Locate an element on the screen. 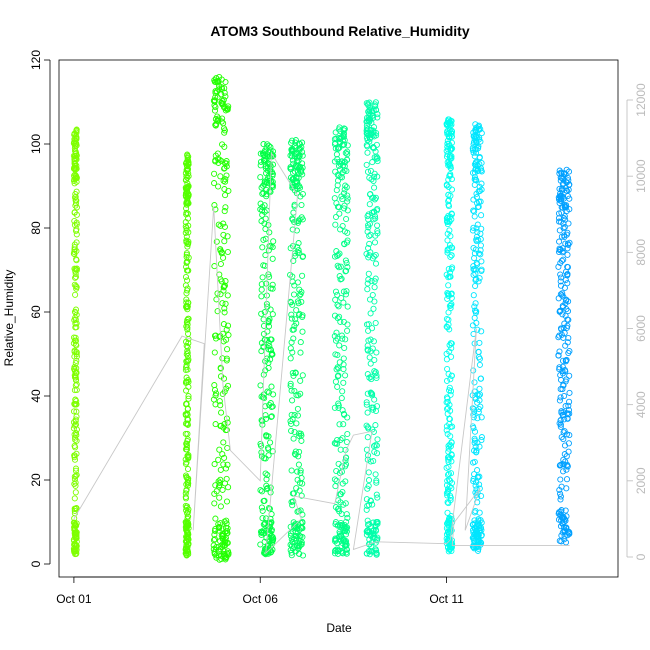  y2-tick-label: 6000 is located at coordinates (641, 328).